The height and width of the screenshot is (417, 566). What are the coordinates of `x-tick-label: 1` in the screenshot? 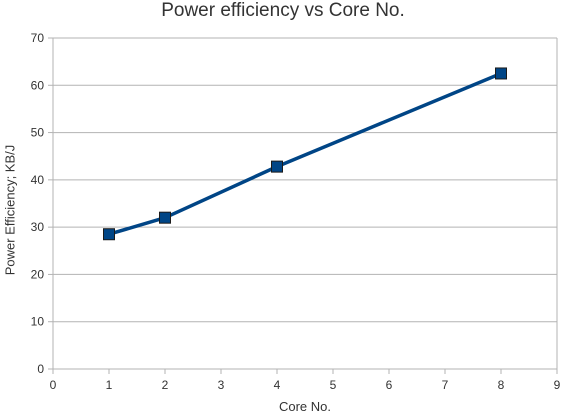 It's located at (109, 385).